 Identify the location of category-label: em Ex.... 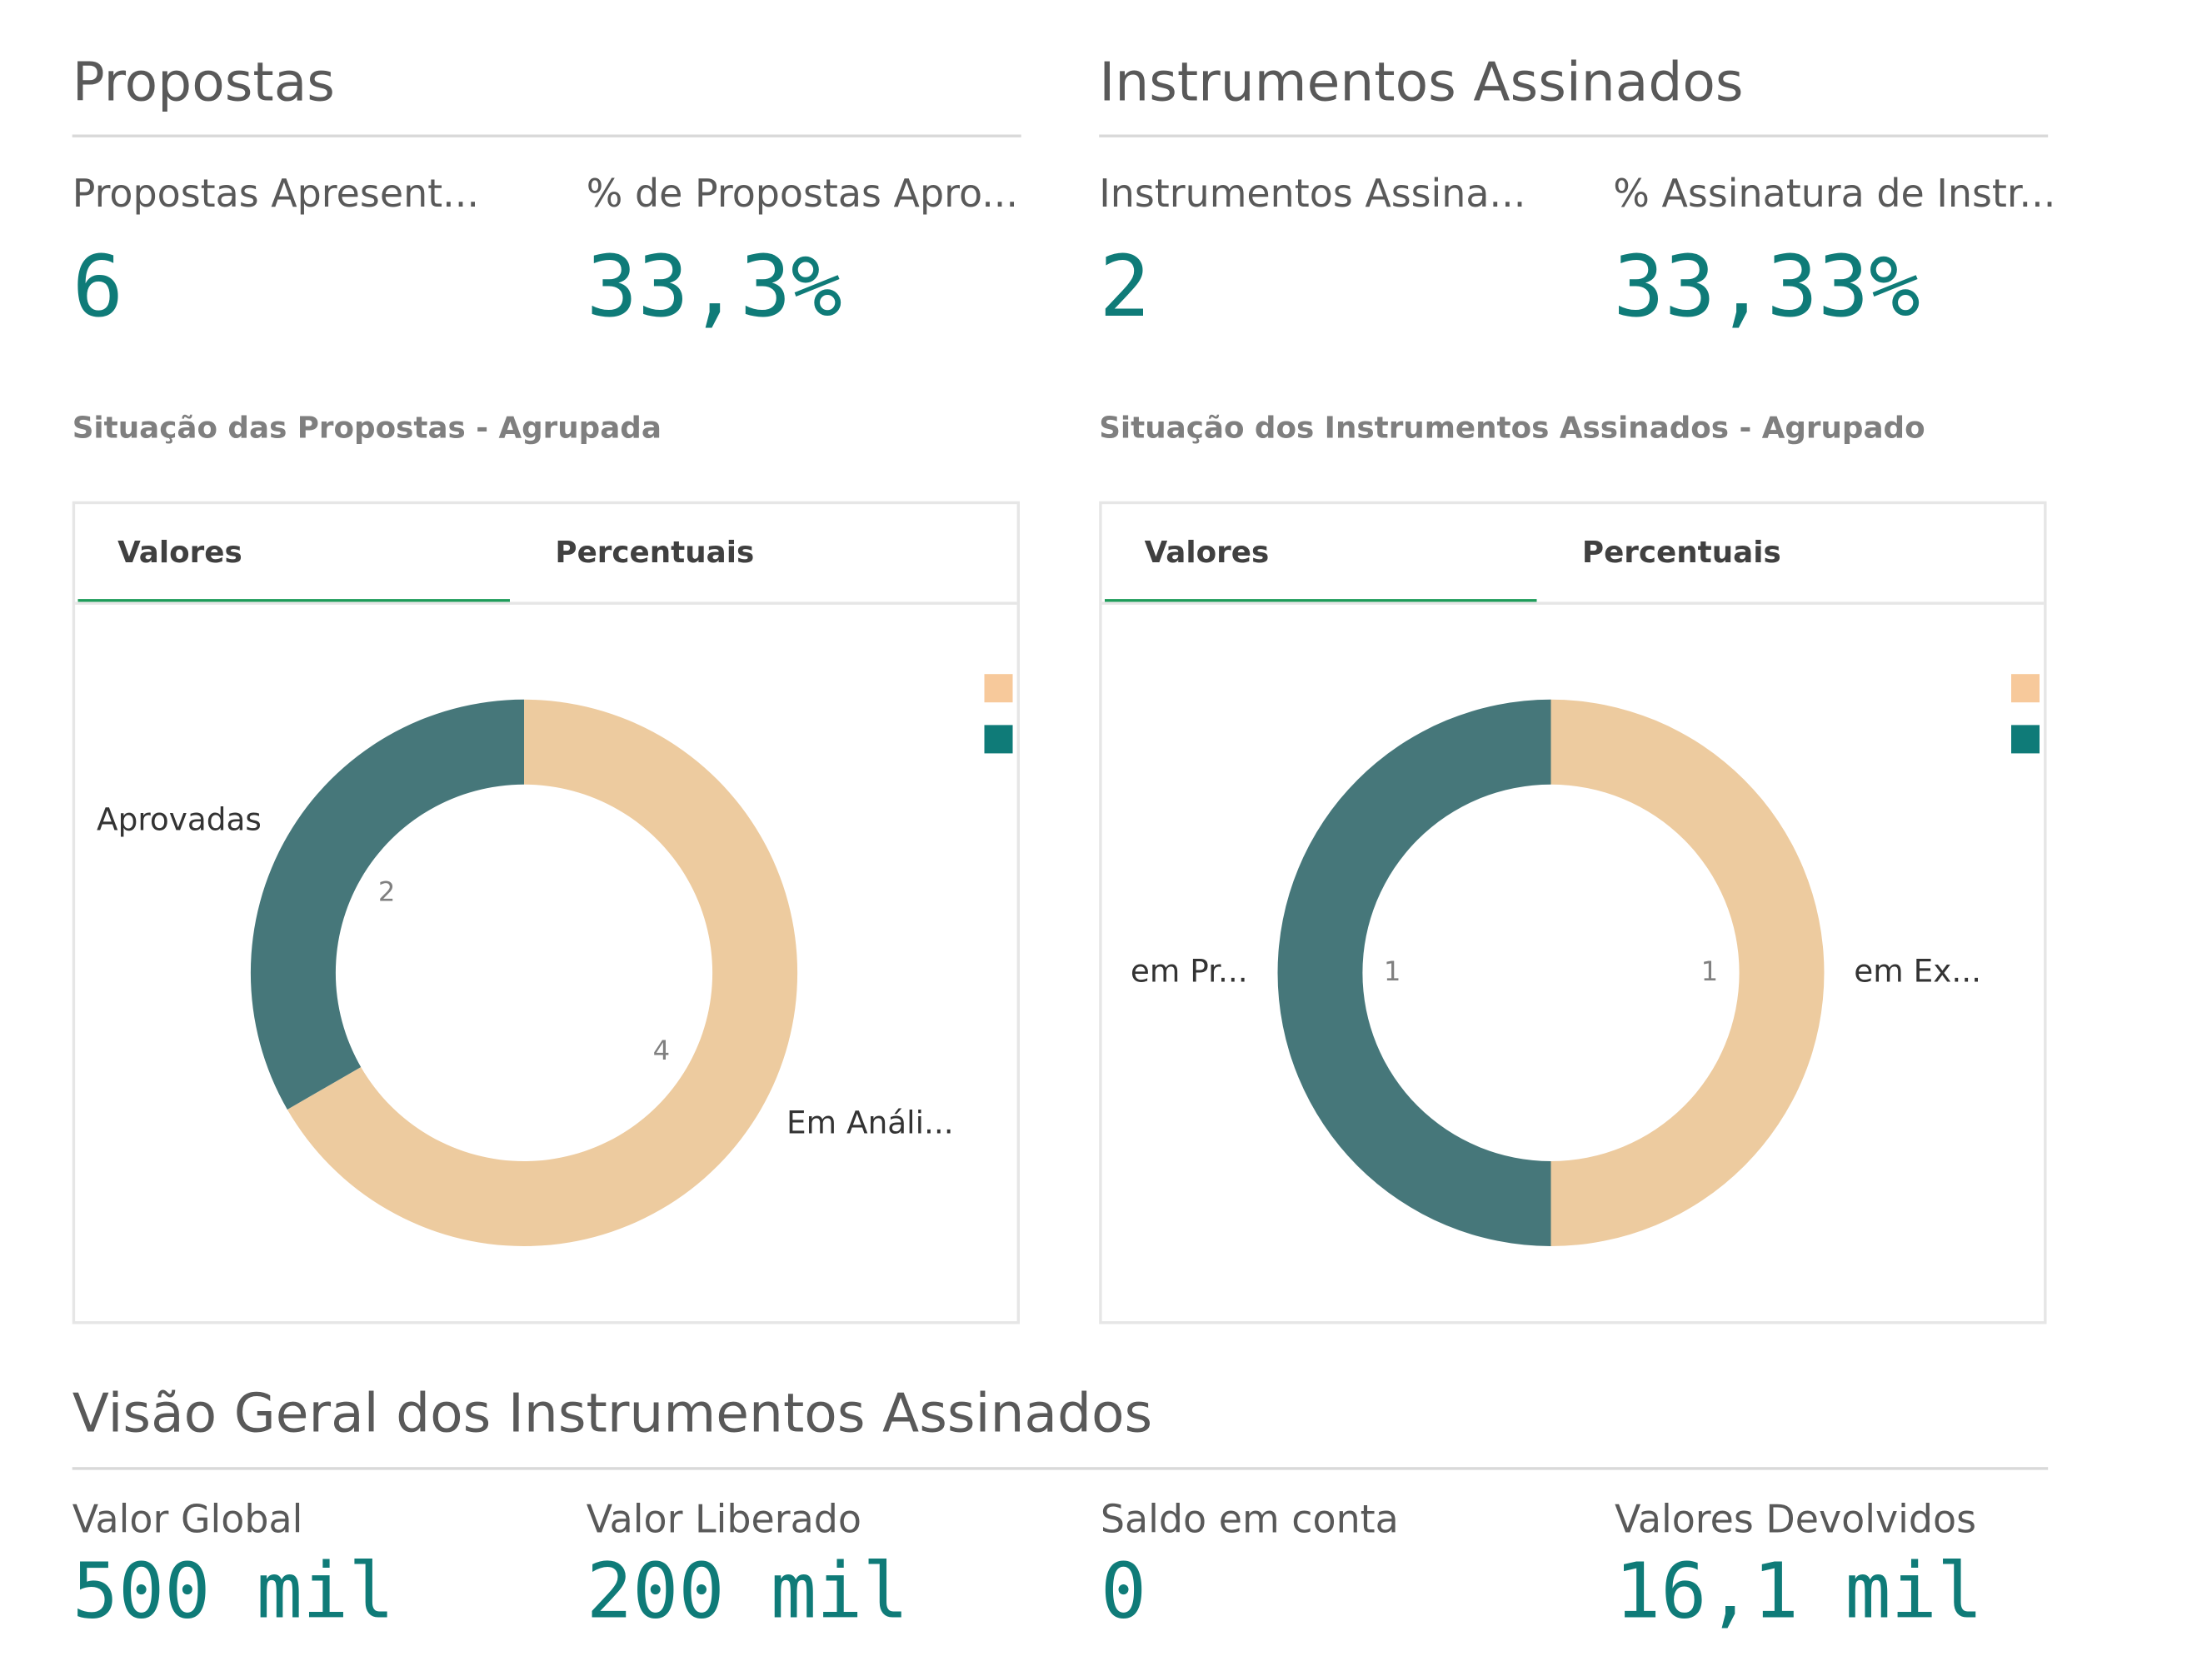
(1918, 970).